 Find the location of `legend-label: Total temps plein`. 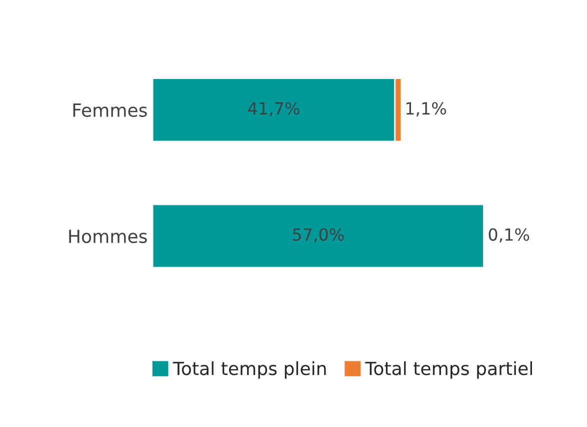

legend-label: Total temps plein is located at coordinates (249, 370).